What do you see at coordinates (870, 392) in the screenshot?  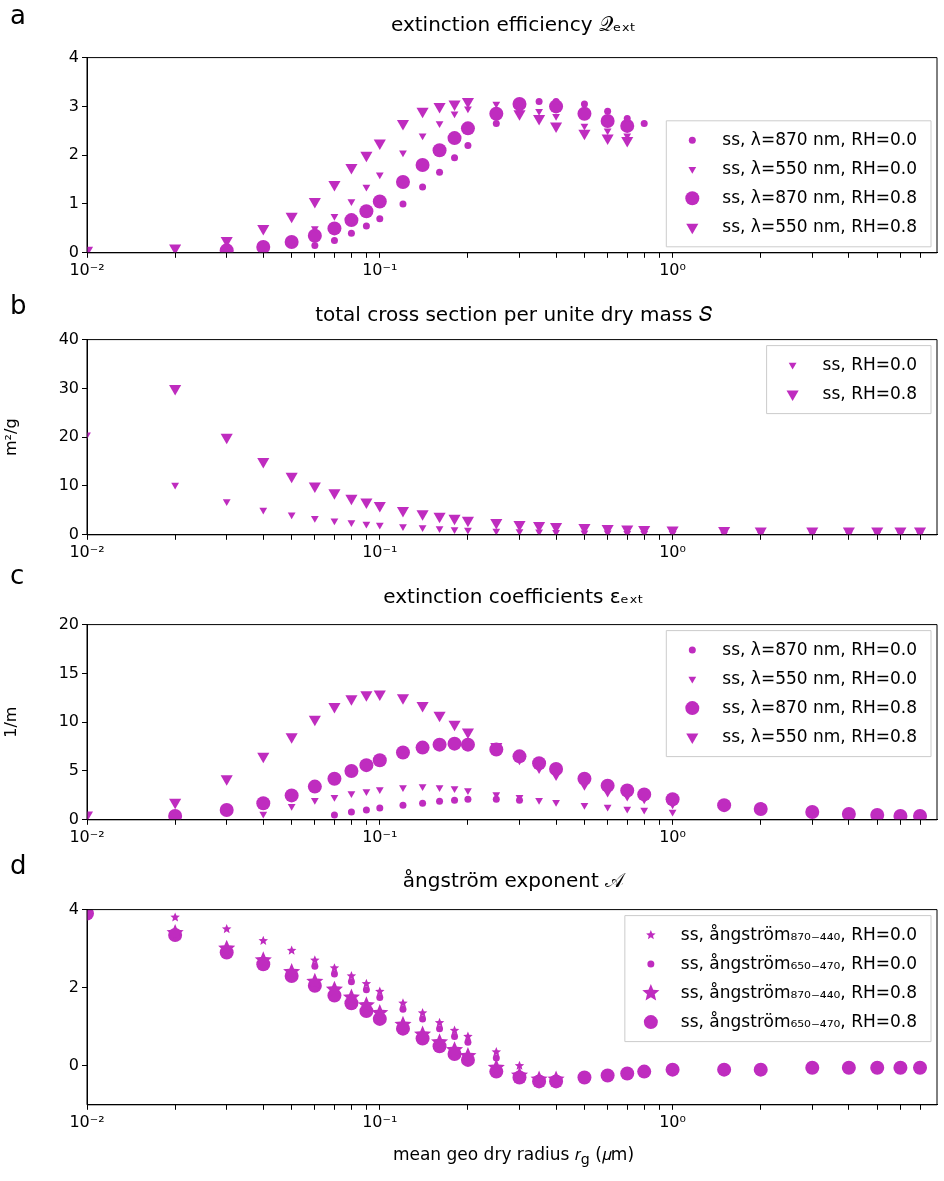 I see `legend-label: ss, RH=0.8` at bounding box center [870, 392].